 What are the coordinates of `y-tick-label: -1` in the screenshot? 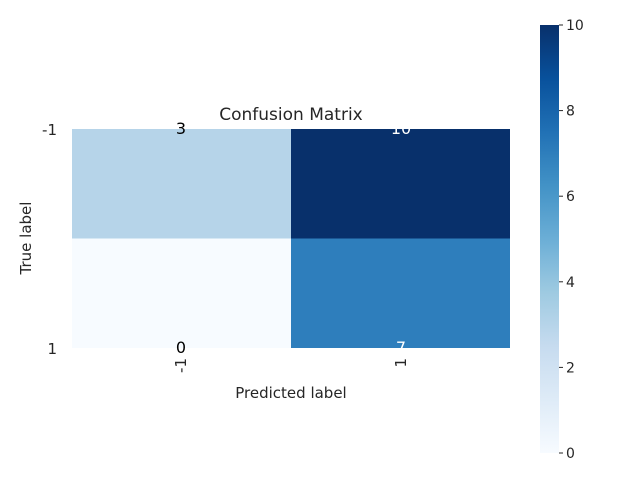 It's located at (49, 130).